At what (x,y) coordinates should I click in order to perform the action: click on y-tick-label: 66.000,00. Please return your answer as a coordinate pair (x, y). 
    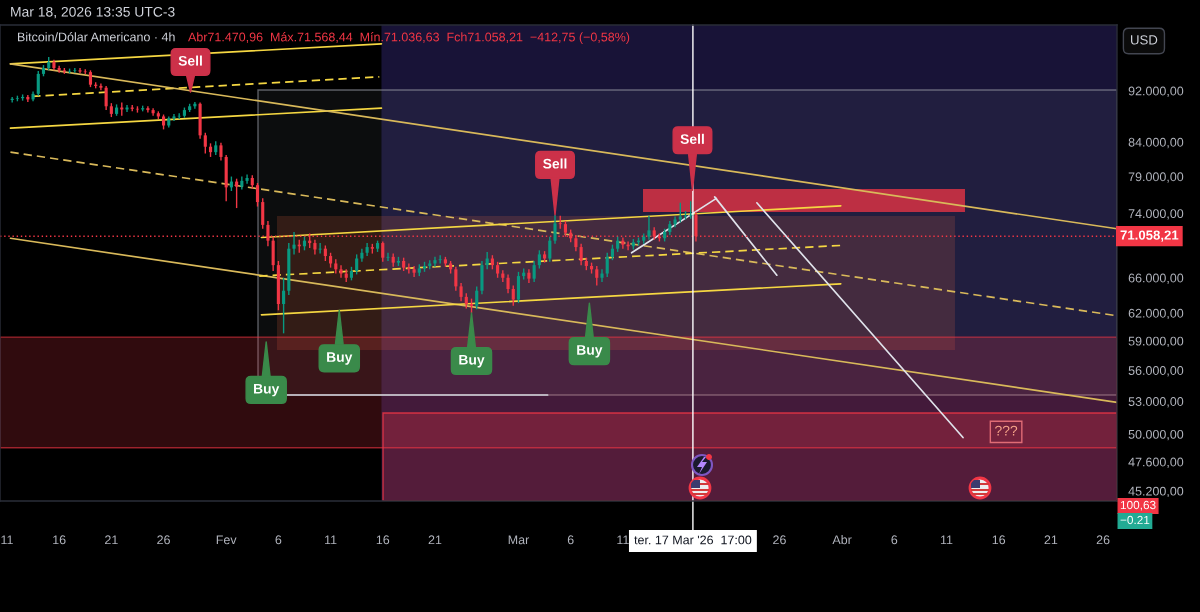
    Looking at the image, I should click on (1156, 278).